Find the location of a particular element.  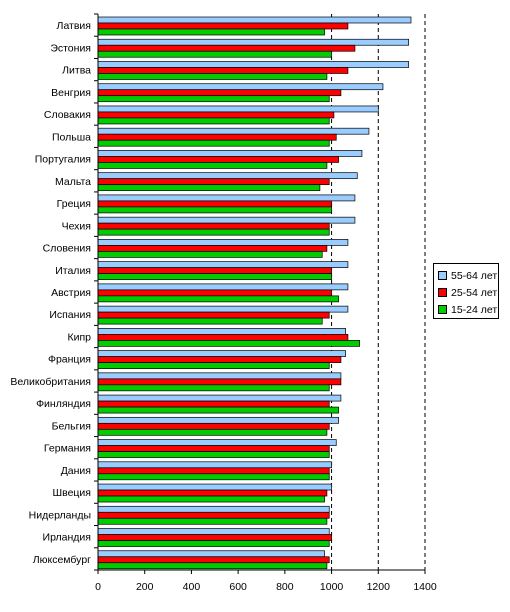

category-label-18: Финляндия is located at coordinates (63, 404).